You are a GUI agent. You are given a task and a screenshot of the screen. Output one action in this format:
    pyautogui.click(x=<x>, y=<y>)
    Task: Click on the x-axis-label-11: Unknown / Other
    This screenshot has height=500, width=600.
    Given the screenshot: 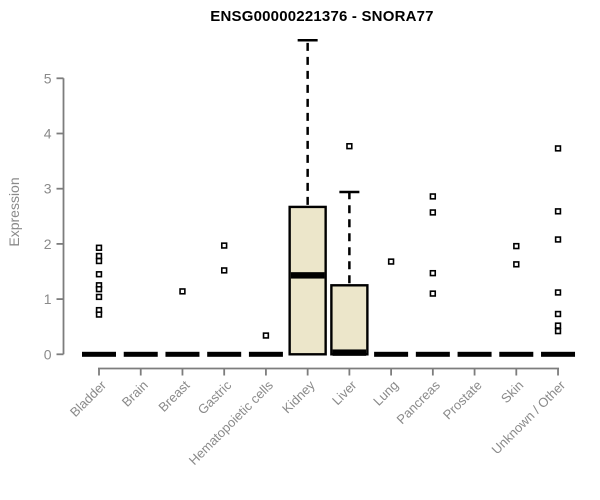 What is the action you would take?
    pyautogui.click(x=529, y=417)
    